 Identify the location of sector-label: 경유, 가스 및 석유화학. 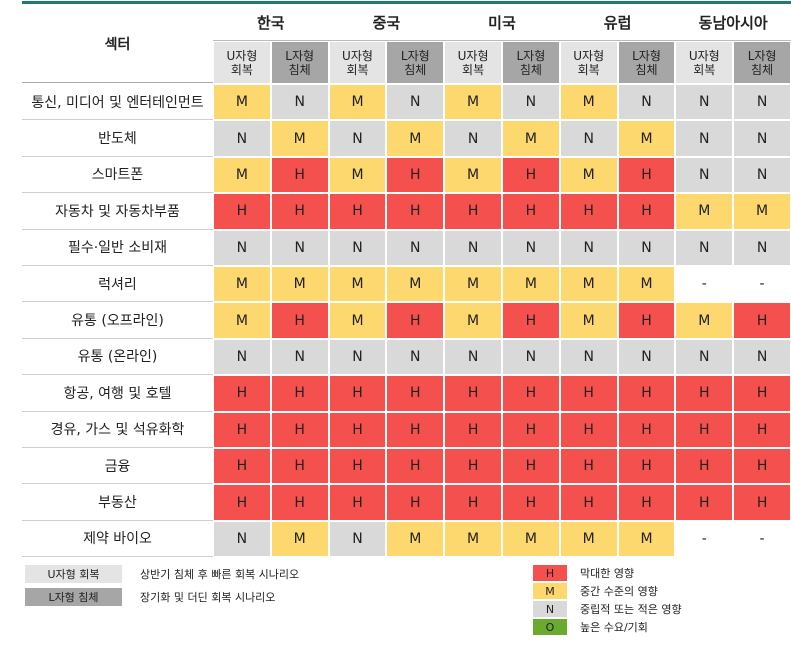
(117, 429).